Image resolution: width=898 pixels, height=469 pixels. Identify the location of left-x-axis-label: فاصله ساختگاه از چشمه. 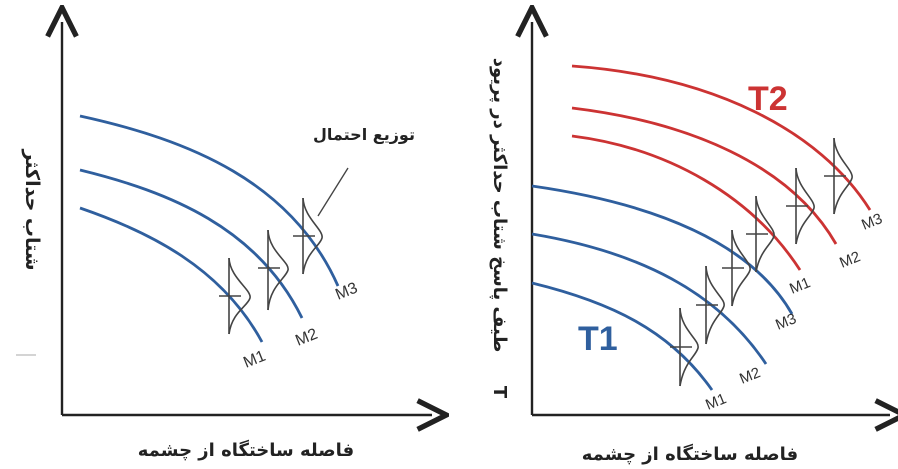
(246, 450).